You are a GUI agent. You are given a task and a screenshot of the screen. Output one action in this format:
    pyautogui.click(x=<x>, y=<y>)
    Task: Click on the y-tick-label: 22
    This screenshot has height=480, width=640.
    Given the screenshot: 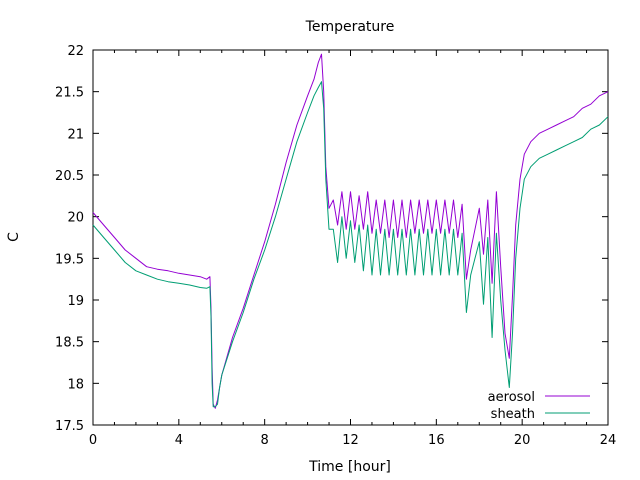 What is the action you would take?
    pyautogui.click(x=75, y=51)
    